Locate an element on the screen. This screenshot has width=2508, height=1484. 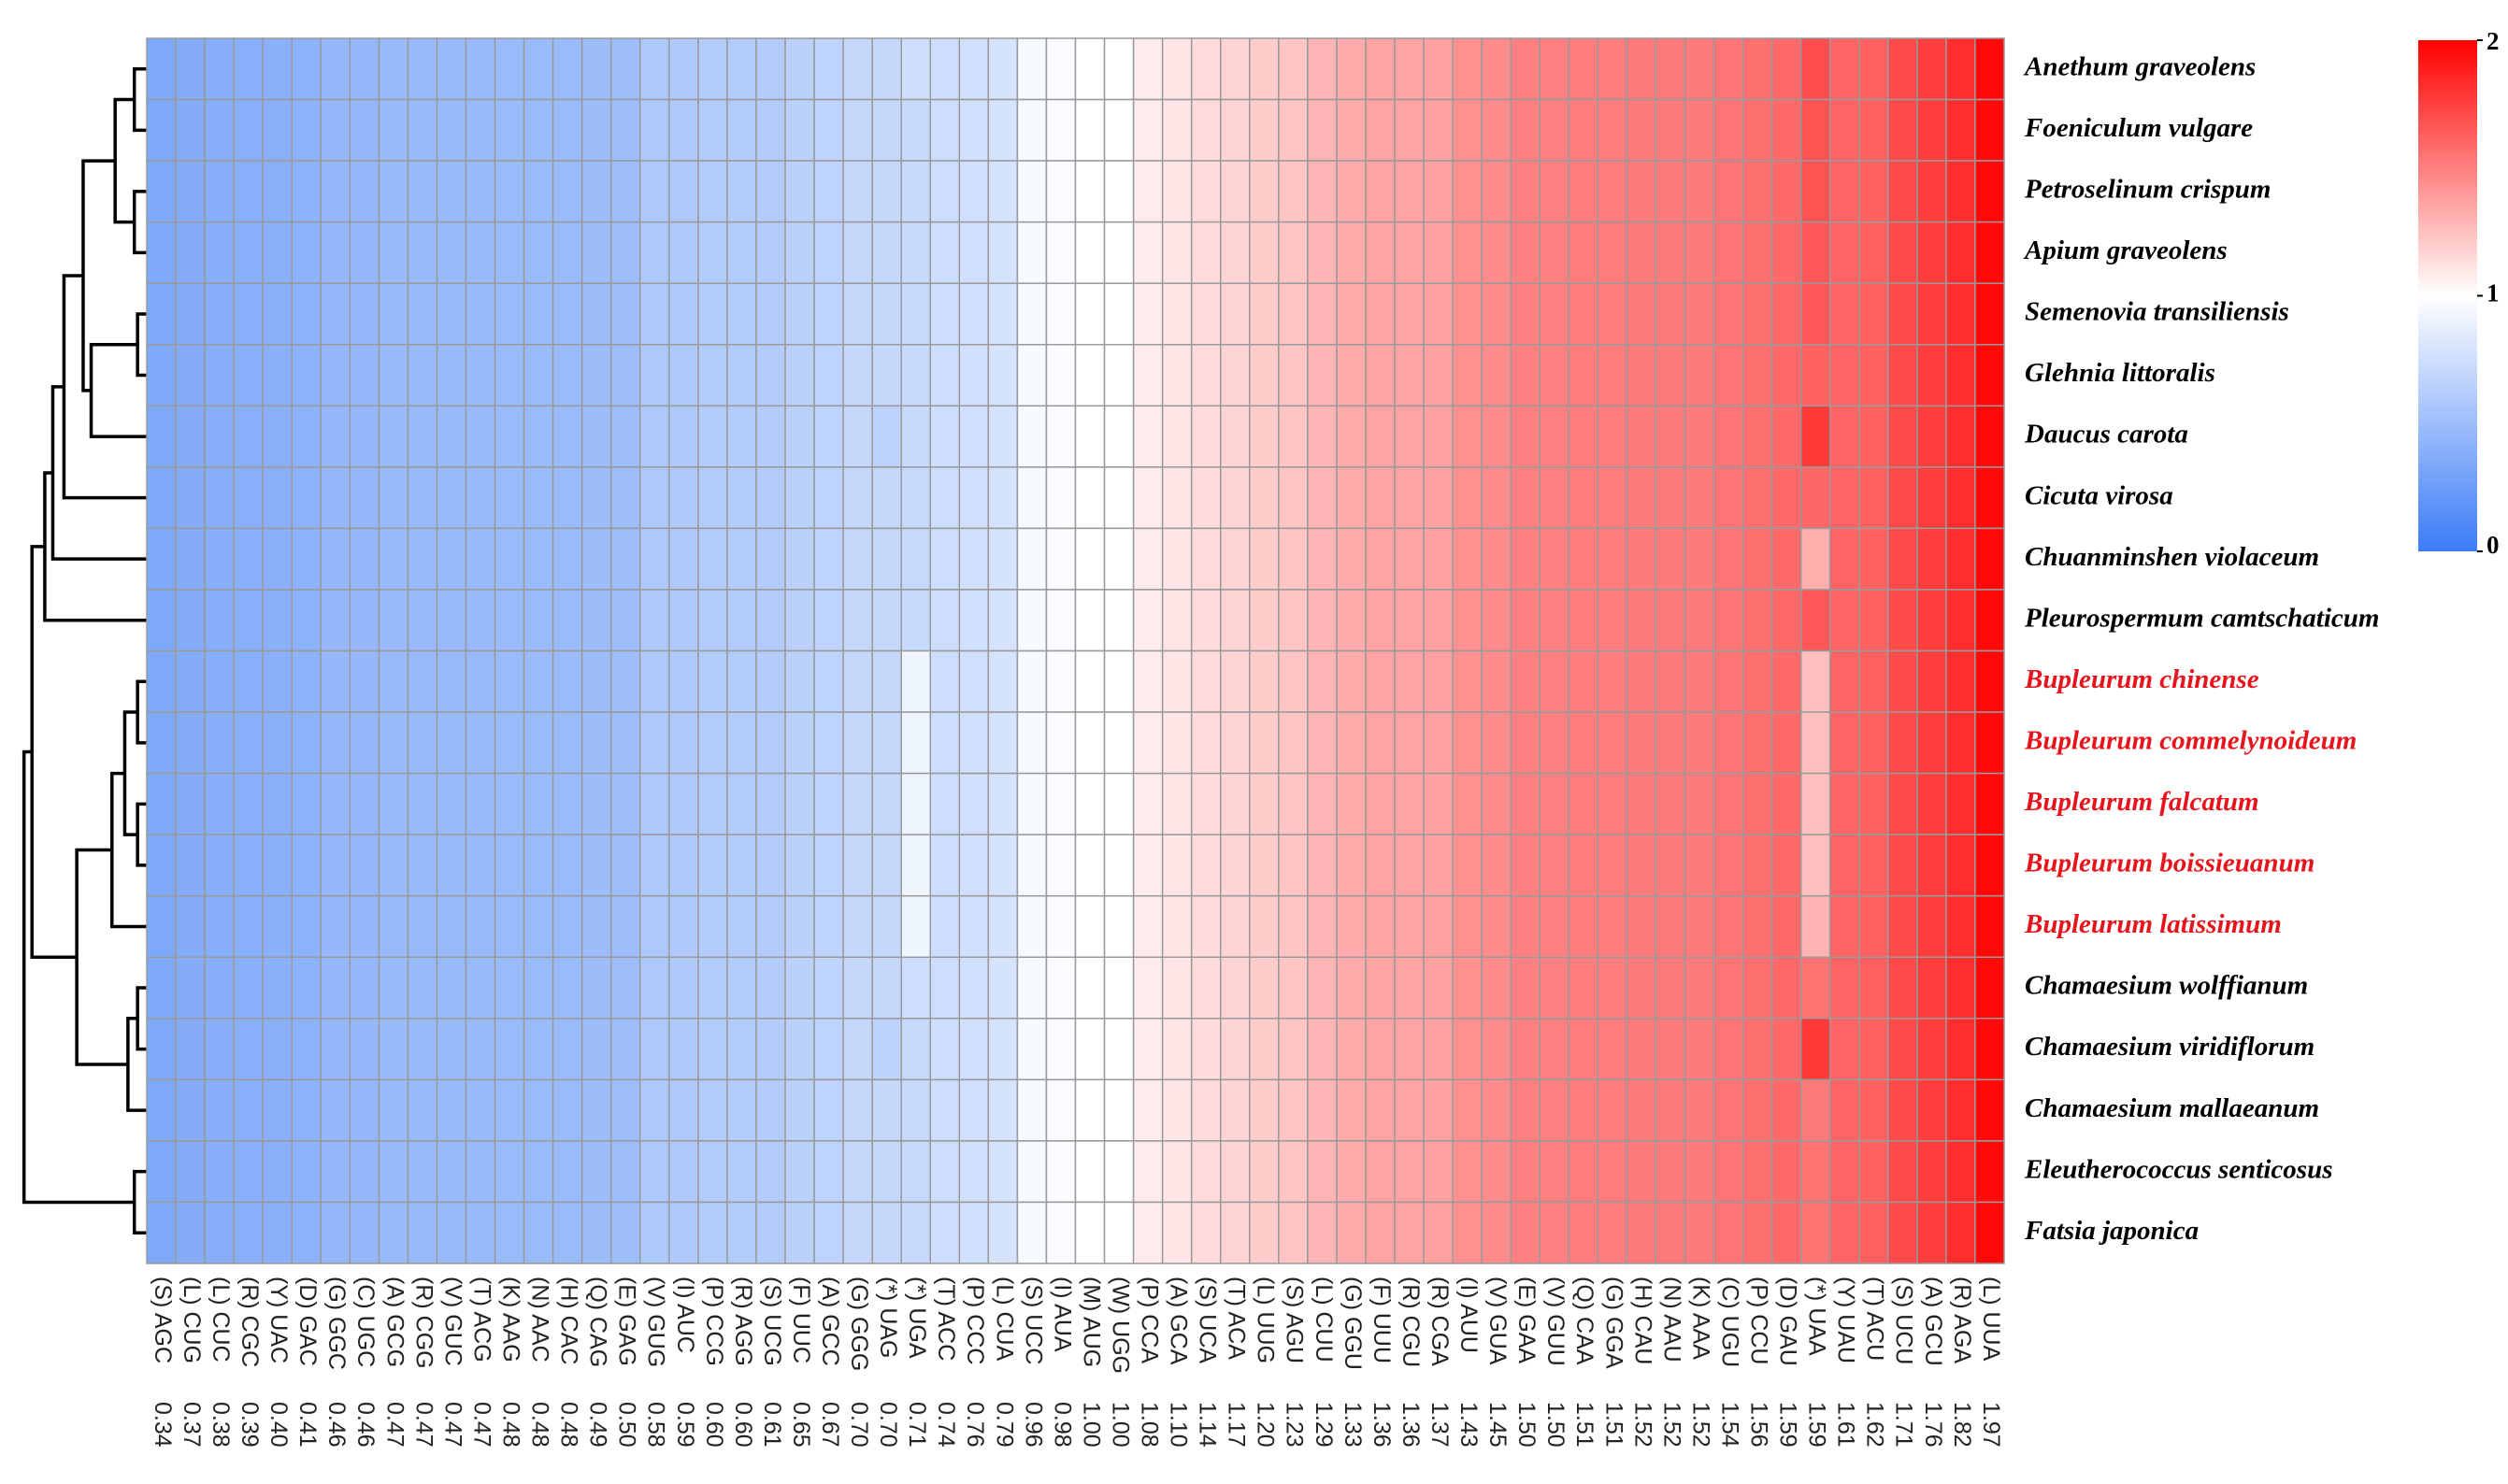
column-label: (L) CUC is located at coordinates (221, 1320).